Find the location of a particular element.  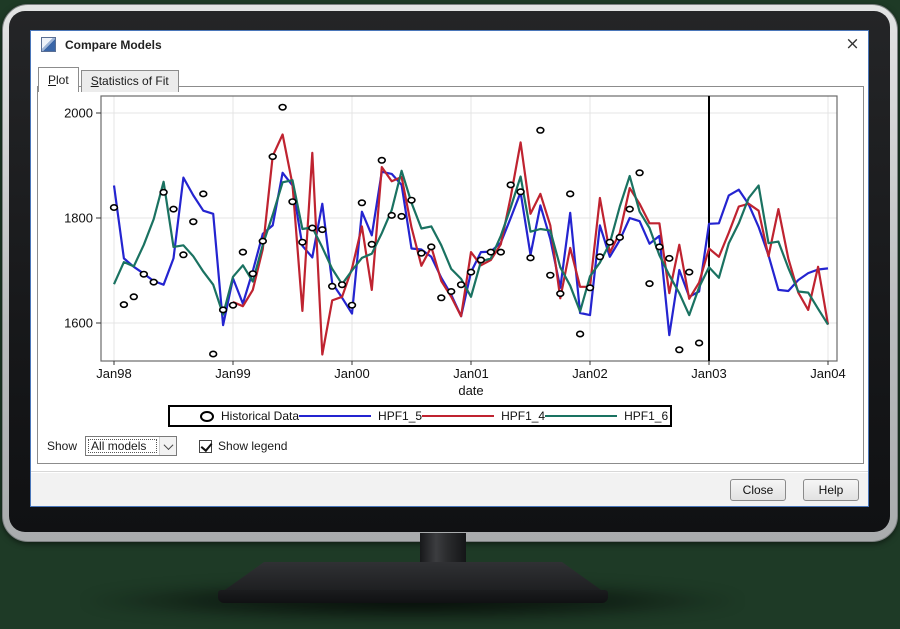

x-tick-label: Jan01 is located at coordinates (470, 373).